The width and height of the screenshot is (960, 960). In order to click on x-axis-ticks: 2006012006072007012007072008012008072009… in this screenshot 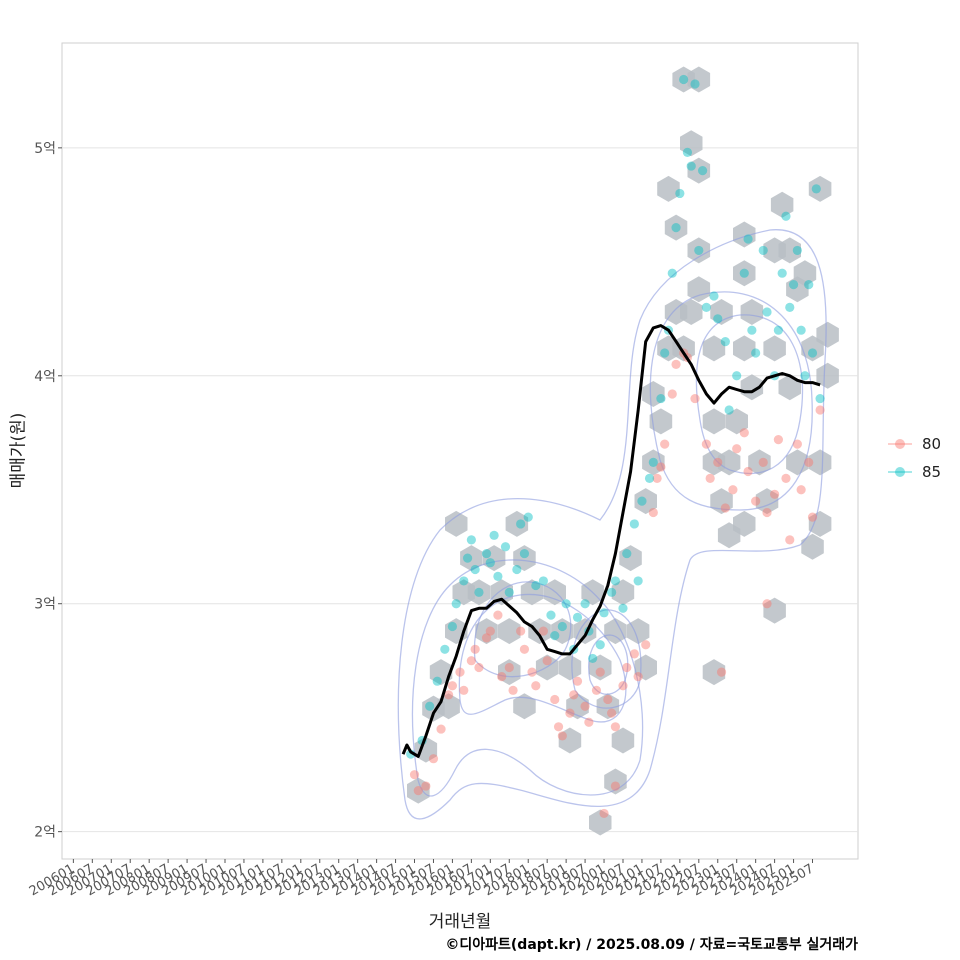, I will do `click(422, 879)`.